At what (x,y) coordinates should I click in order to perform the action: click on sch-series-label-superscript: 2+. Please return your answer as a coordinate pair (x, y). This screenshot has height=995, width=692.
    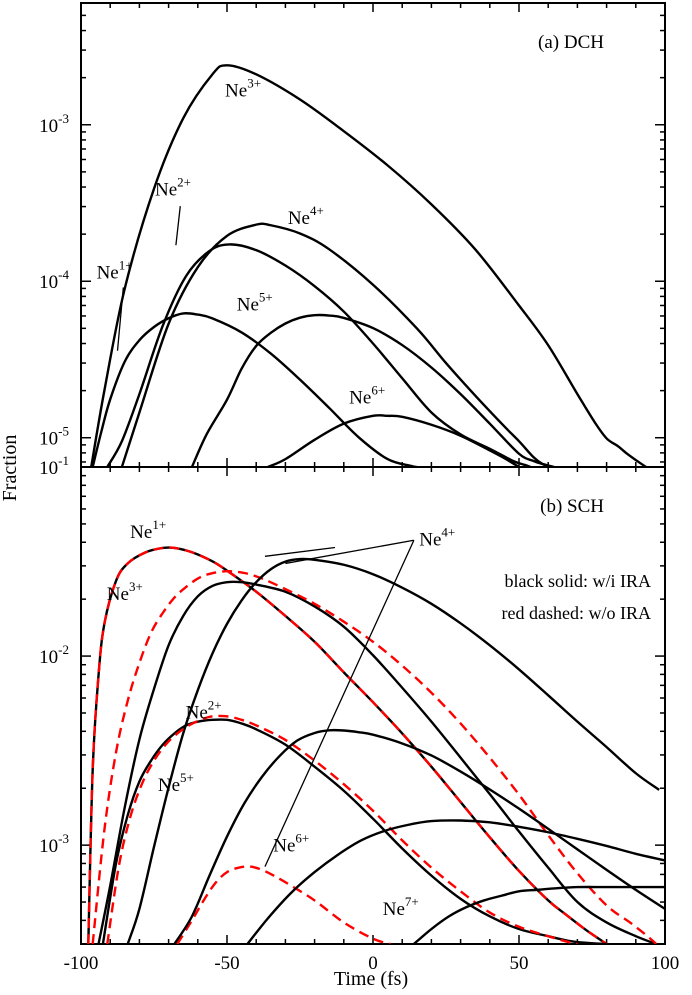
    Looking at the image, I should click on (215, 704).